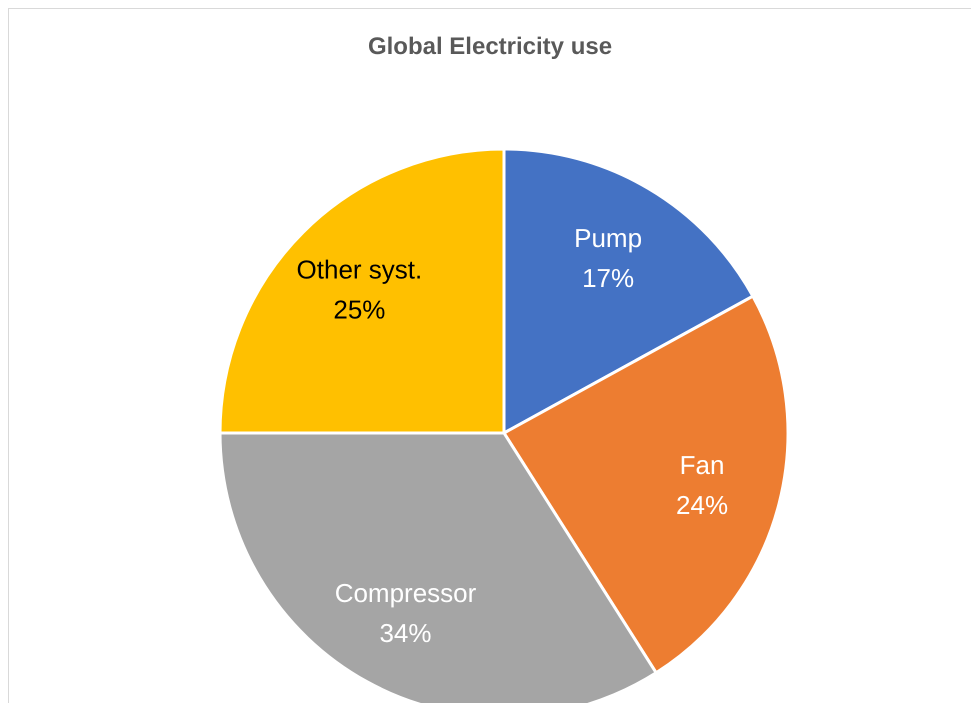 This screenshot has height=710, width=978. Describe the element at coordinates (490, 47) in the screenshot. I see `chart-title: Global Electricity use` at that location.